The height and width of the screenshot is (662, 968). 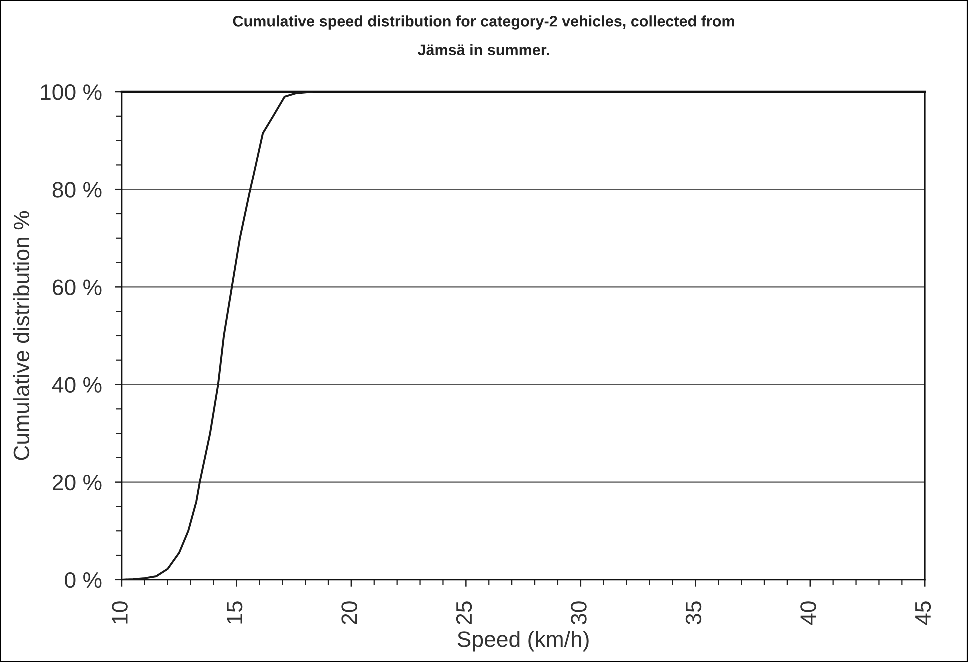 I want to click on y-tick-label: 20 %, so click(x=77, y=482).